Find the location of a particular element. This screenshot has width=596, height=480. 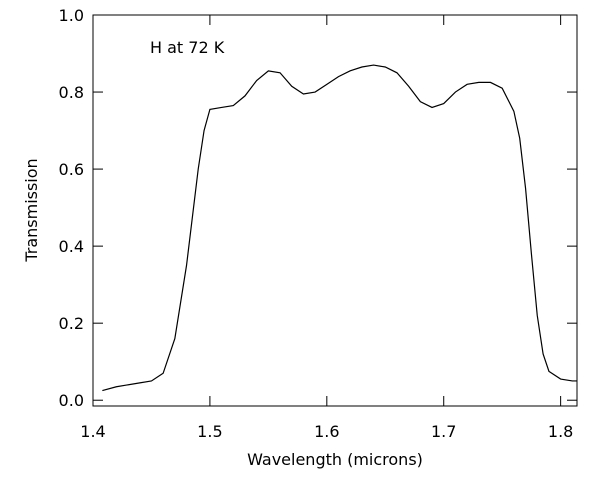

annotation: H at 72 K is located at coordinates (187, 47).